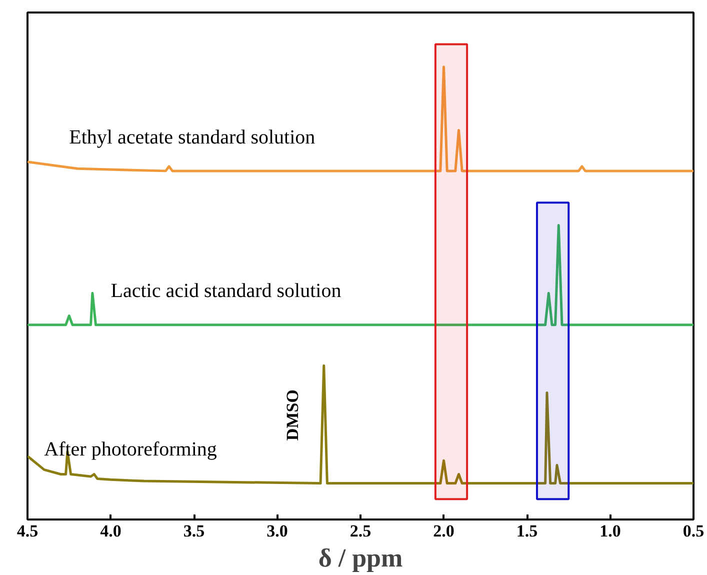 The width and height of the screenshot is (707, 575). What do you see at coordinates (111, 531) in the screenshot?
I see `x-tick-label: 4.0` at bounding box center [111, 531].